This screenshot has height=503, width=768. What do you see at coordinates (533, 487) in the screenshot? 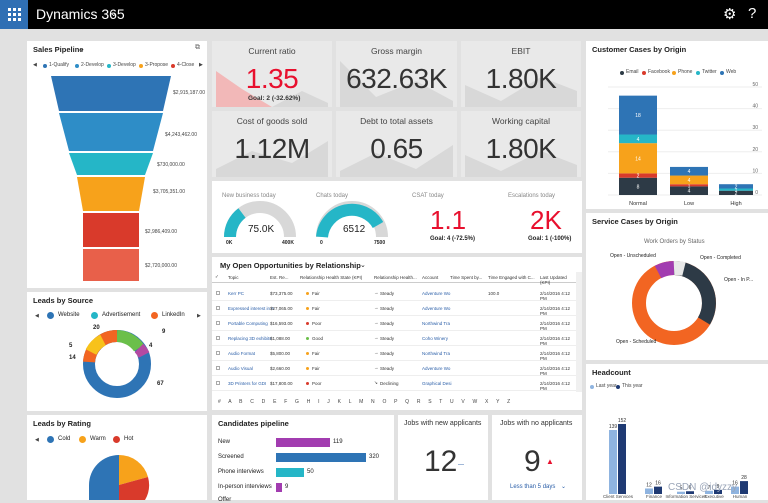
I see `time-filter-link: Less than 5 days` at bounding box center [533, 487].